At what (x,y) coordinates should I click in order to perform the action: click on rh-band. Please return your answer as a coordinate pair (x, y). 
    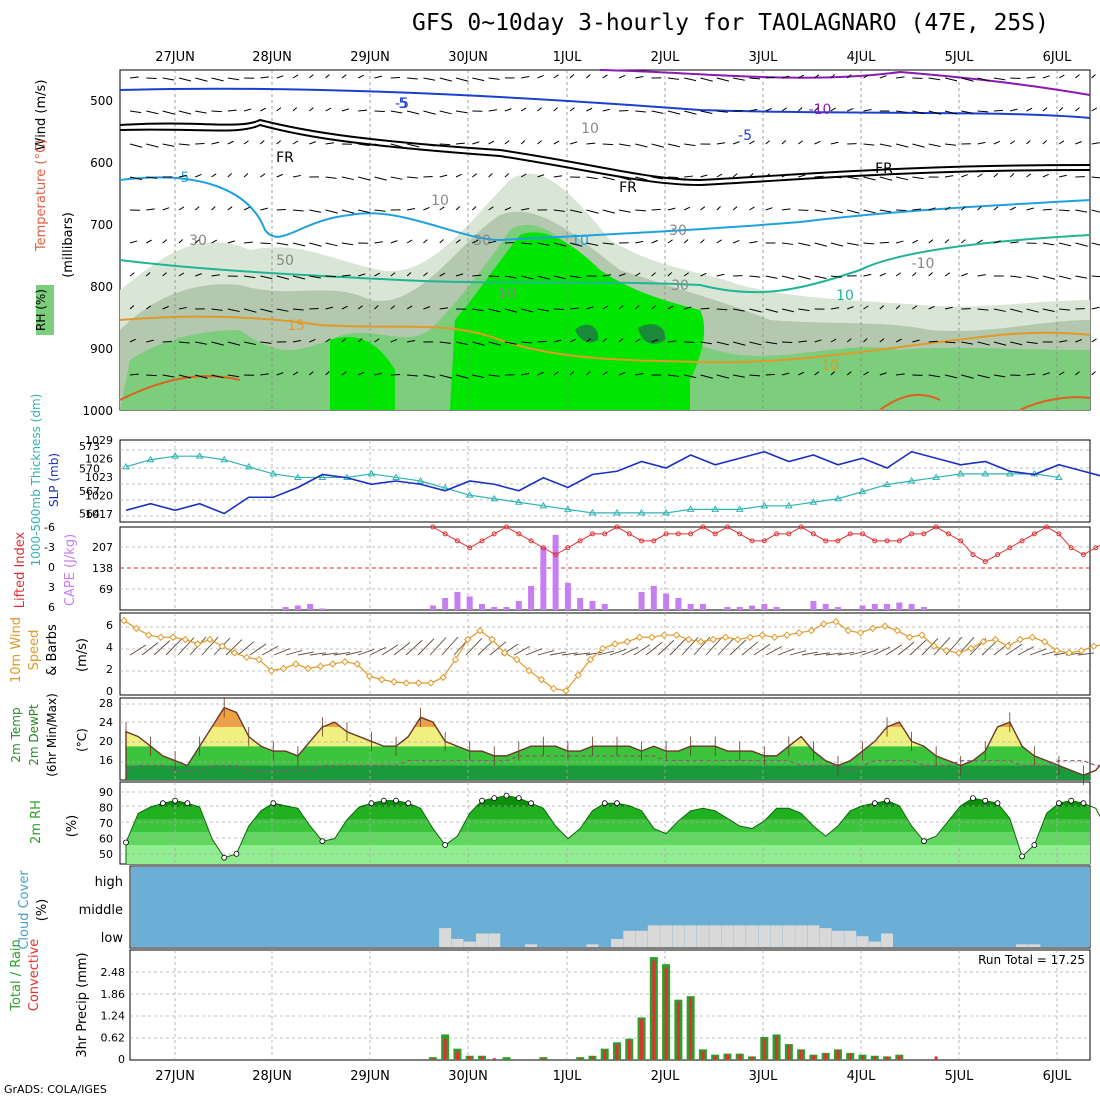
    Looking at the image, I should click on (605, 813).